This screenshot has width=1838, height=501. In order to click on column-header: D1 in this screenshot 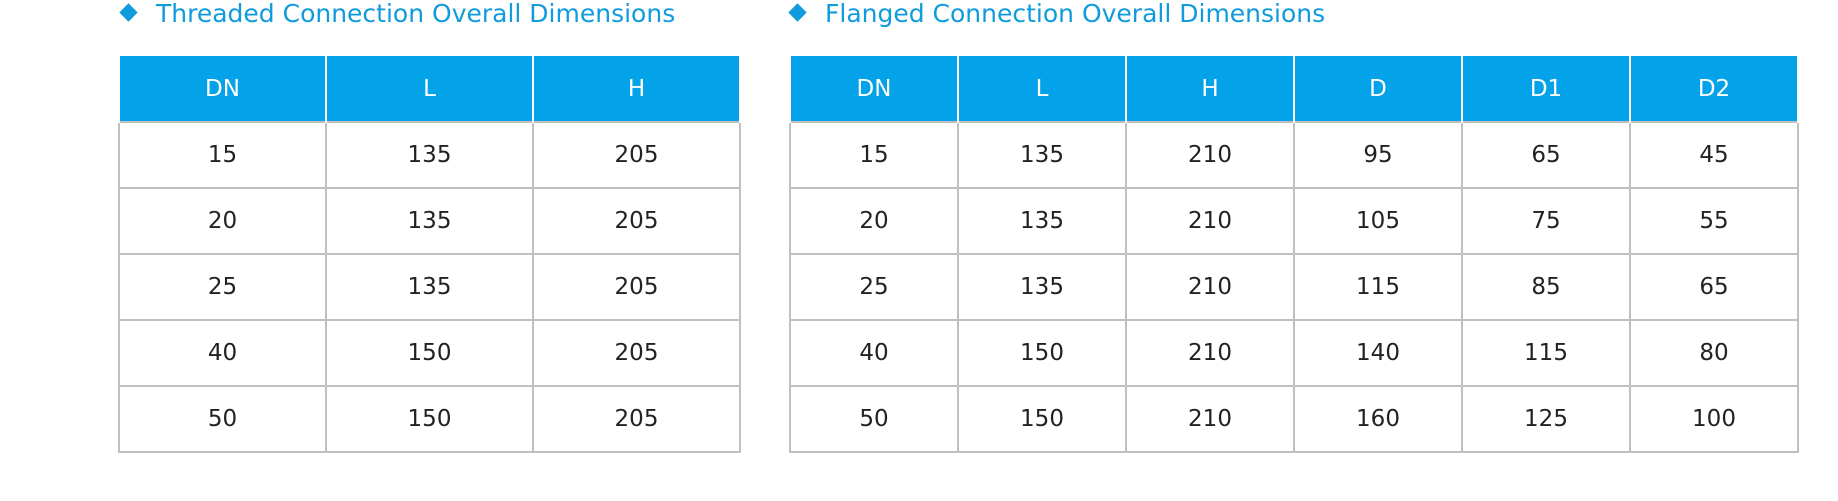, I will do `click(1546, 89)`.